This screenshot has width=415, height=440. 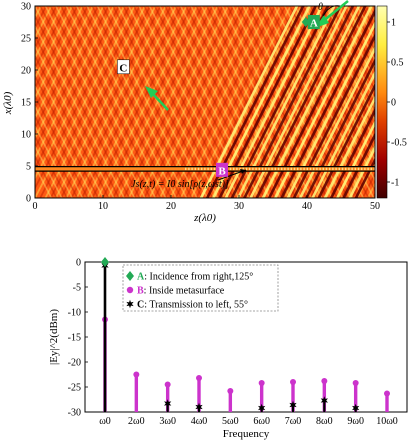 I want to click on heatmap-x-tick-label-0: 0, so click(x=35, y=206).